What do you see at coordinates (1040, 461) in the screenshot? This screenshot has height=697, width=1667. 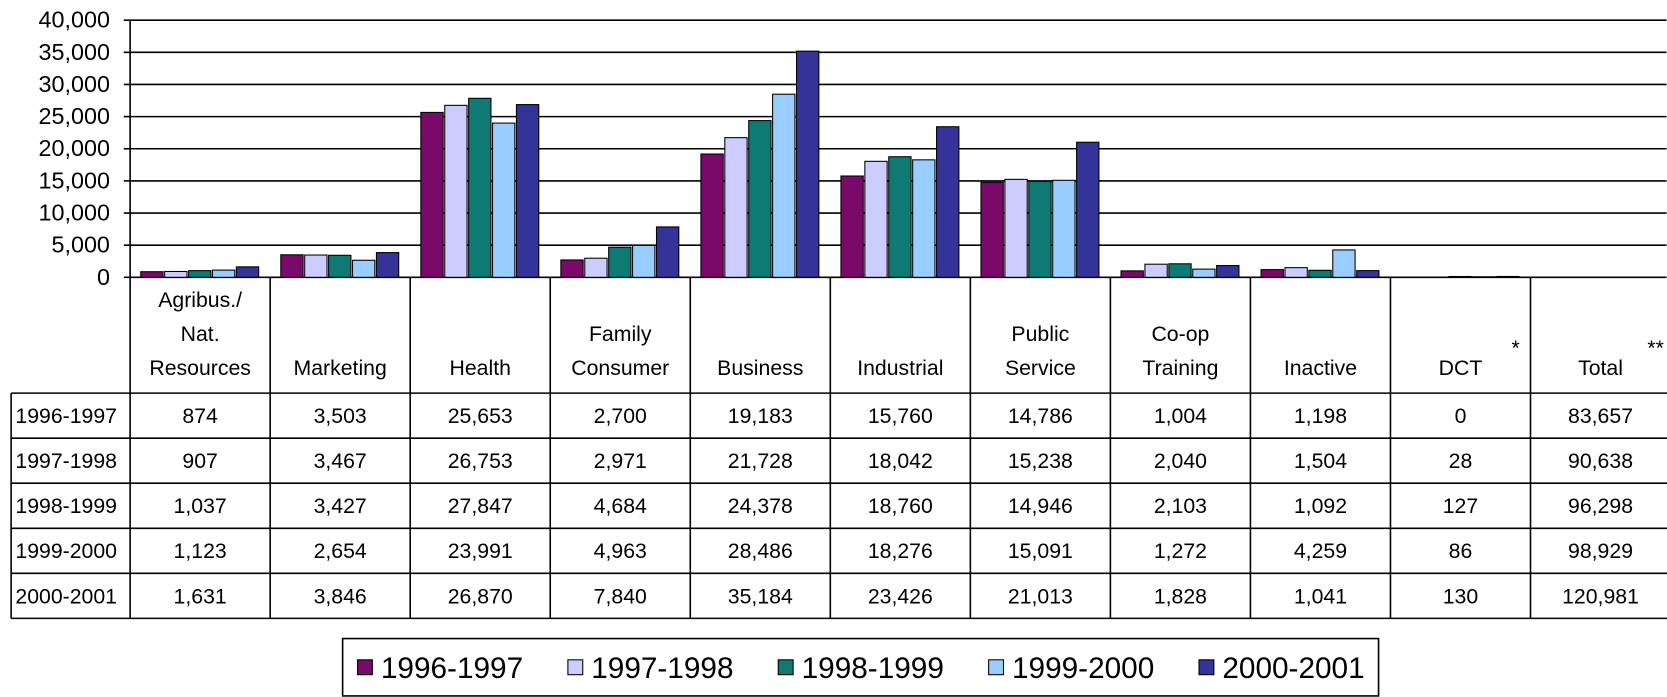 I see `table-value: 15,238` at bounding box center [1040, 461].